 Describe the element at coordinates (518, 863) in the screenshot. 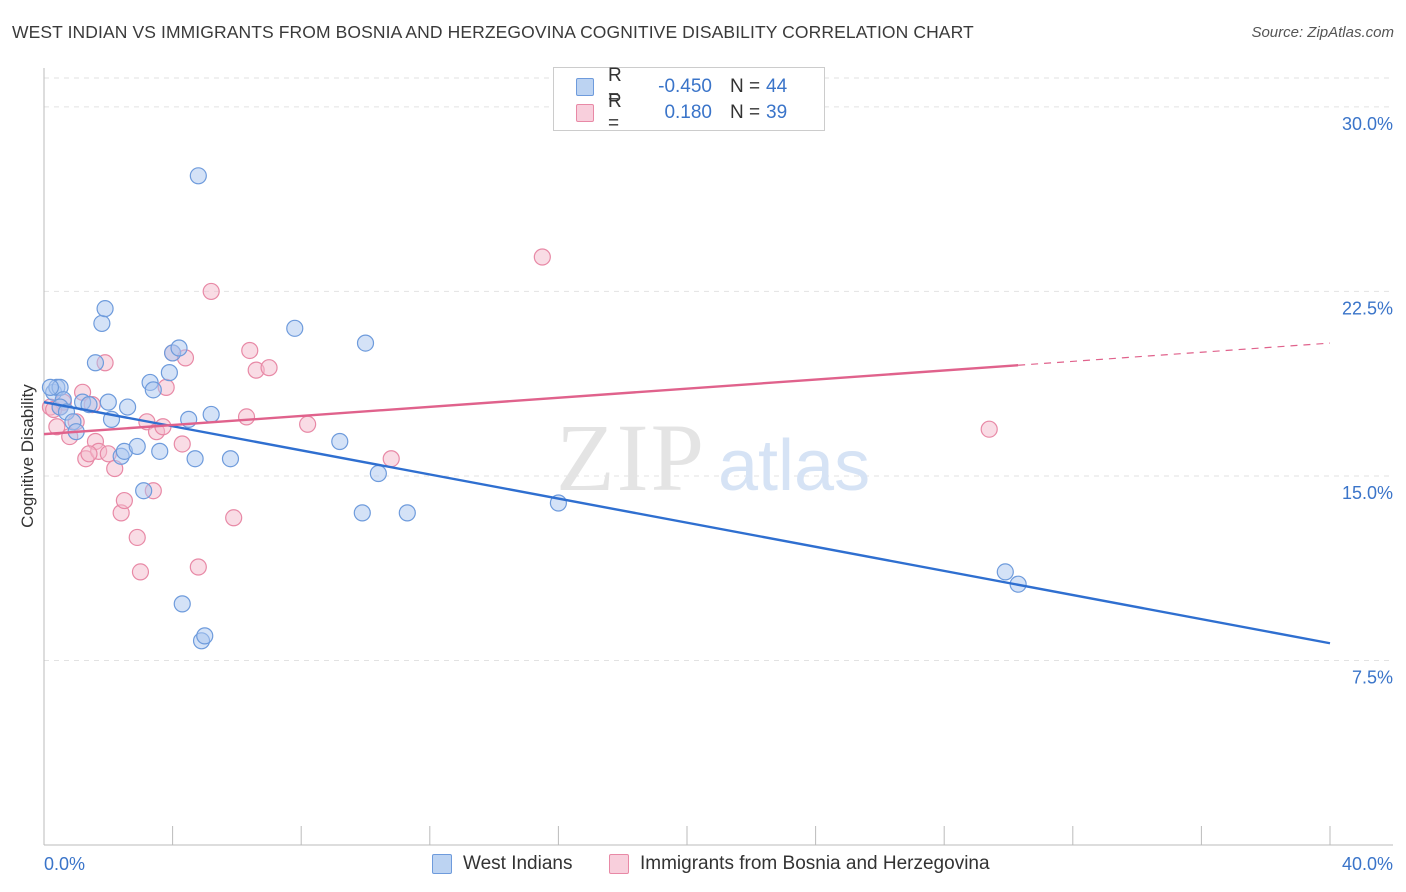

I see `series-label: West Indians` at that location.